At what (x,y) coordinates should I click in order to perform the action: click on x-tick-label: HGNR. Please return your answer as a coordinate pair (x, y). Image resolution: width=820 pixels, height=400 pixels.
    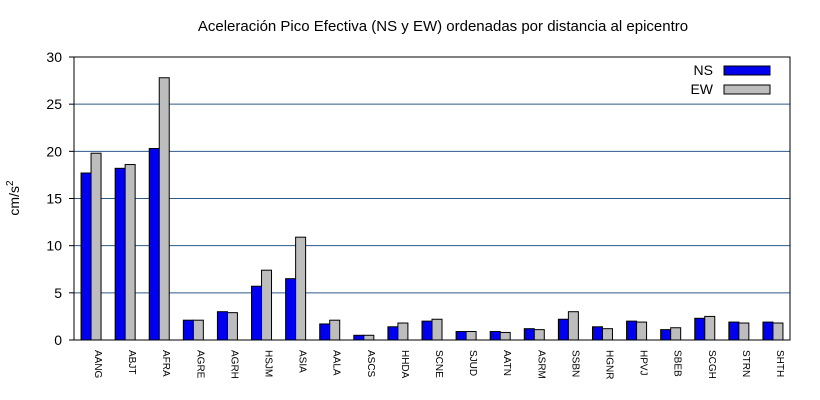
    Looking at the image, I should click on (608, 364).